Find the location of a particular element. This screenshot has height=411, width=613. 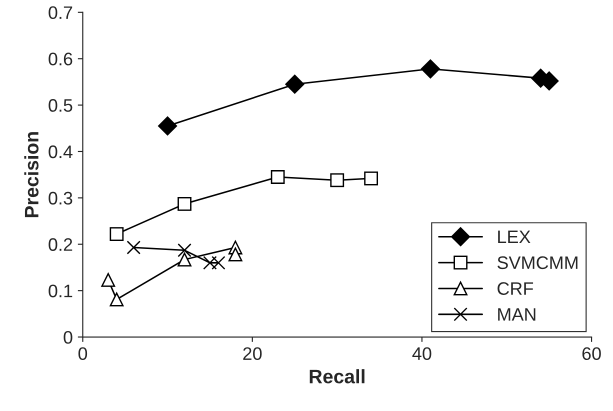

x-tick-label: 40 is located at coordinates (422, 353).